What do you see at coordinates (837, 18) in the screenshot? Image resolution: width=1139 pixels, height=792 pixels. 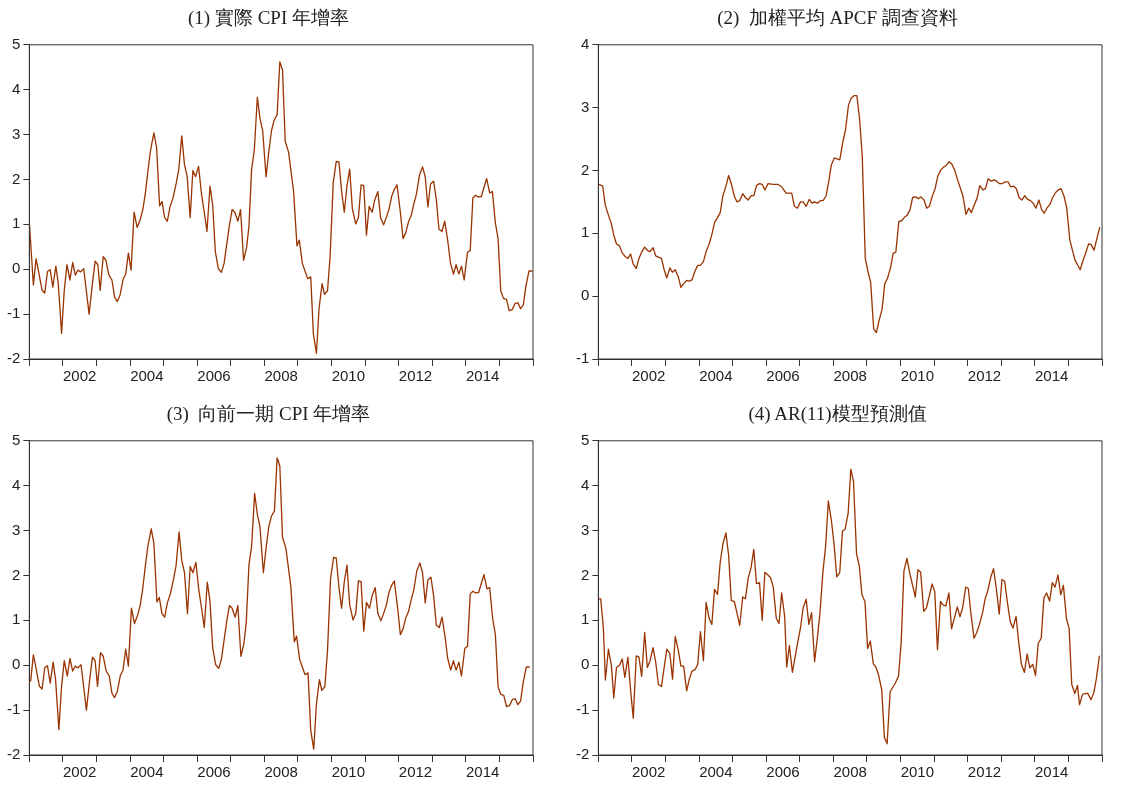 I see `chart-title: (2) 加權平均 APCF 調查資料` at bounding box center [837, 18].